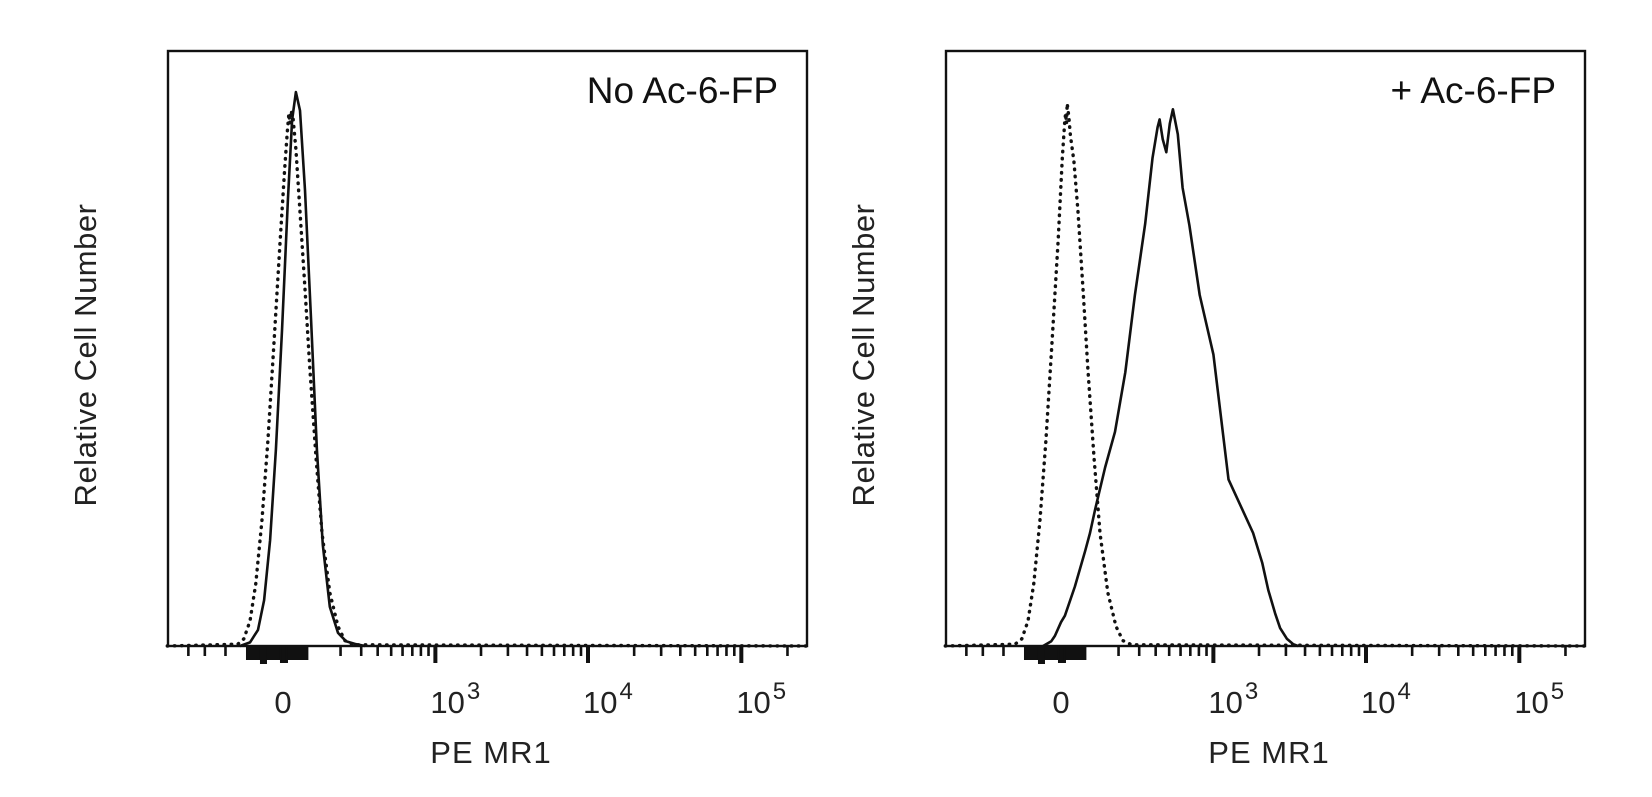 The image size is (1652, 797). Describe the element at coordinates (863, 355) in the screenshot. I see `y-axis-label-right: Relative Cell Number` at that location.